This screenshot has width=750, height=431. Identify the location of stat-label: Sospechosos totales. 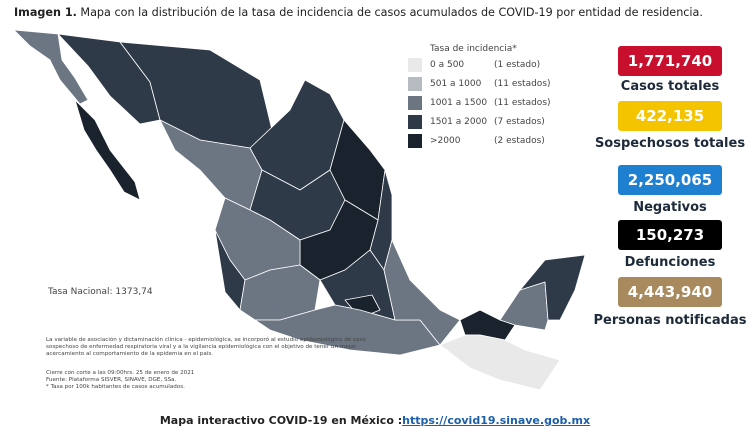
(670, 143).